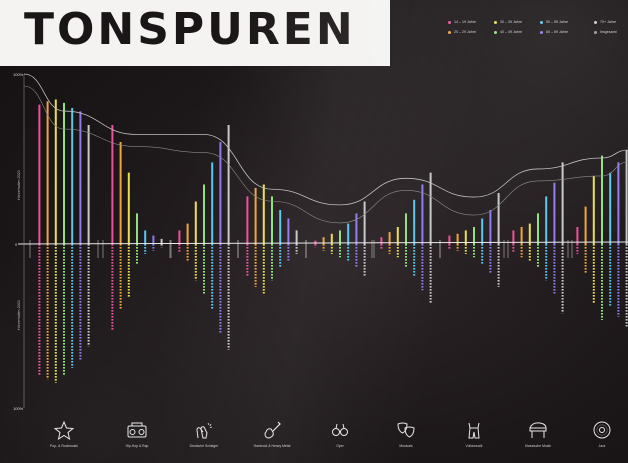 This screenshot has height=463, width=628. What do you see at coordinates (557, 32) in the screenshot?
I see `legend-label: 60 – 69 Jahre` at bounding box center [557, 32].